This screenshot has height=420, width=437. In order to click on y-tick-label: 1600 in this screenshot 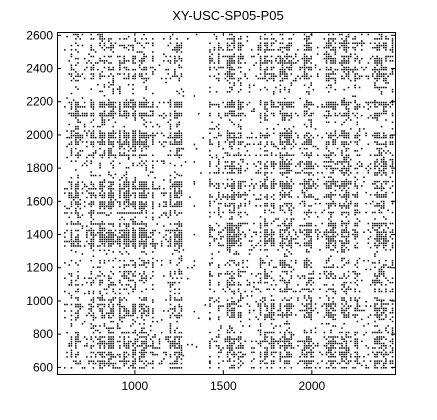, I will do `click(39, 201)`.